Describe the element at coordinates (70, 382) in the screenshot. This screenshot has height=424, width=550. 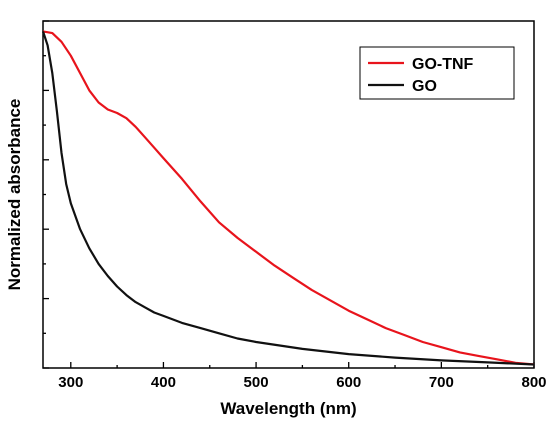
I see `x-tick-label: 300` at that location.